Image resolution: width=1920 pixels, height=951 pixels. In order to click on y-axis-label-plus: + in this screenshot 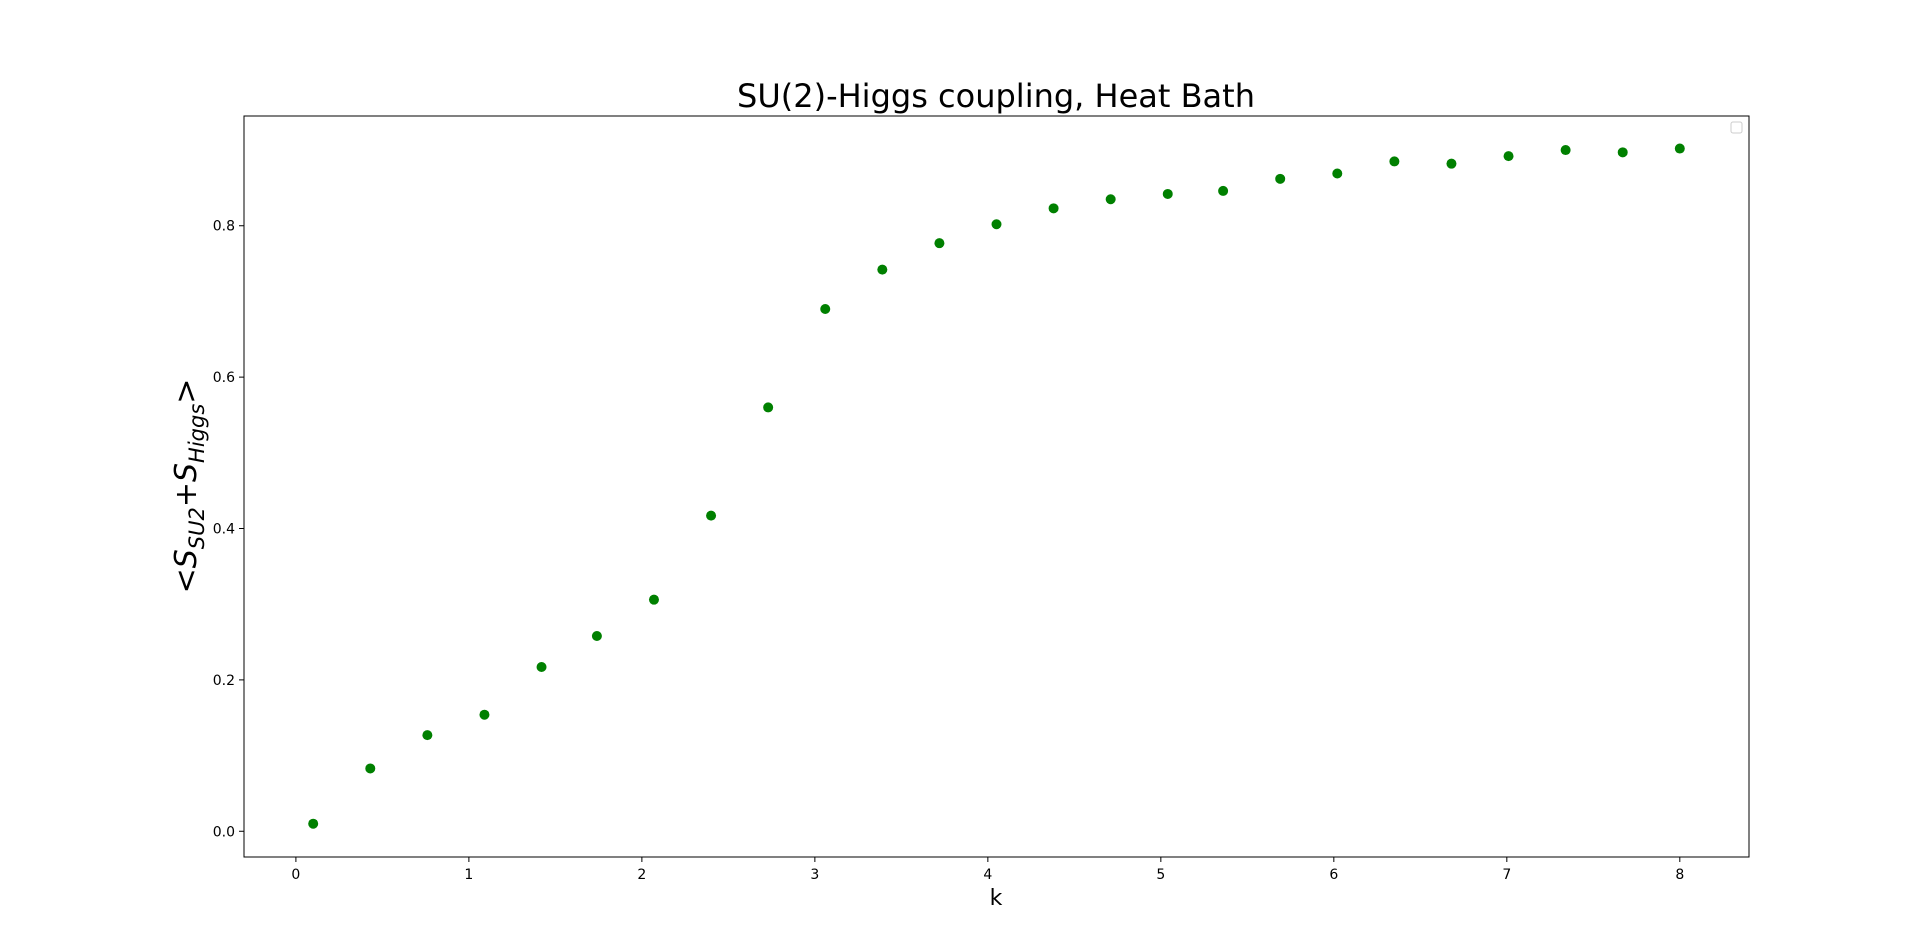, I will do `click(186, 494)`.